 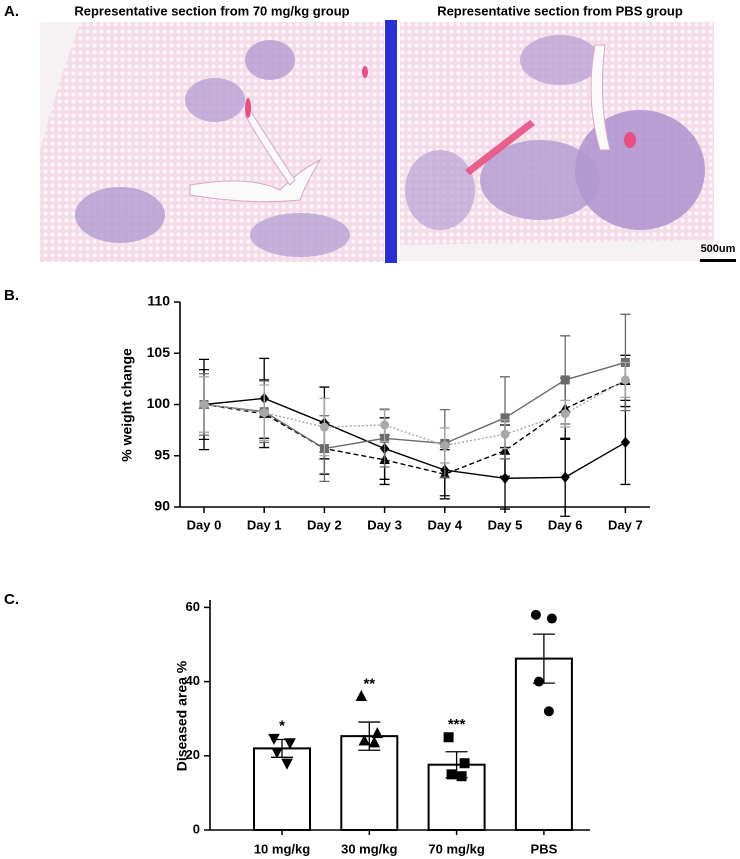 I want to click on x-tick-label: 70 mg/kg, so click(x=456, y=848).